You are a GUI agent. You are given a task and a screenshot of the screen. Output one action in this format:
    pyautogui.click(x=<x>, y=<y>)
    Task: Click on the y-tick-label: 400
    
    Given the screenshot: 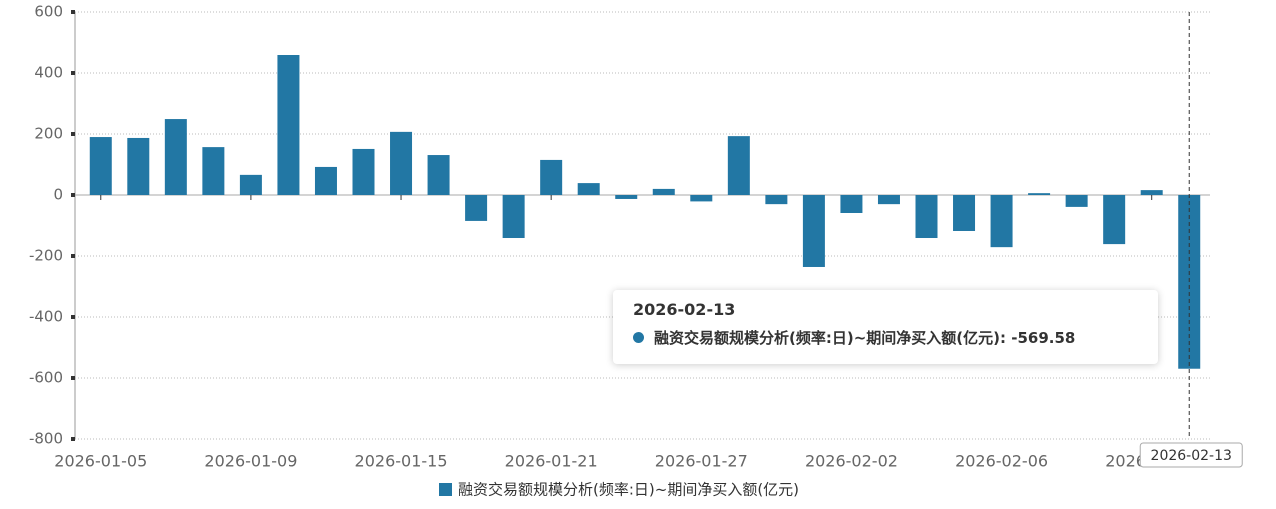 What is the action you would take?
    pyautogui.click(x=48, y=73)
    